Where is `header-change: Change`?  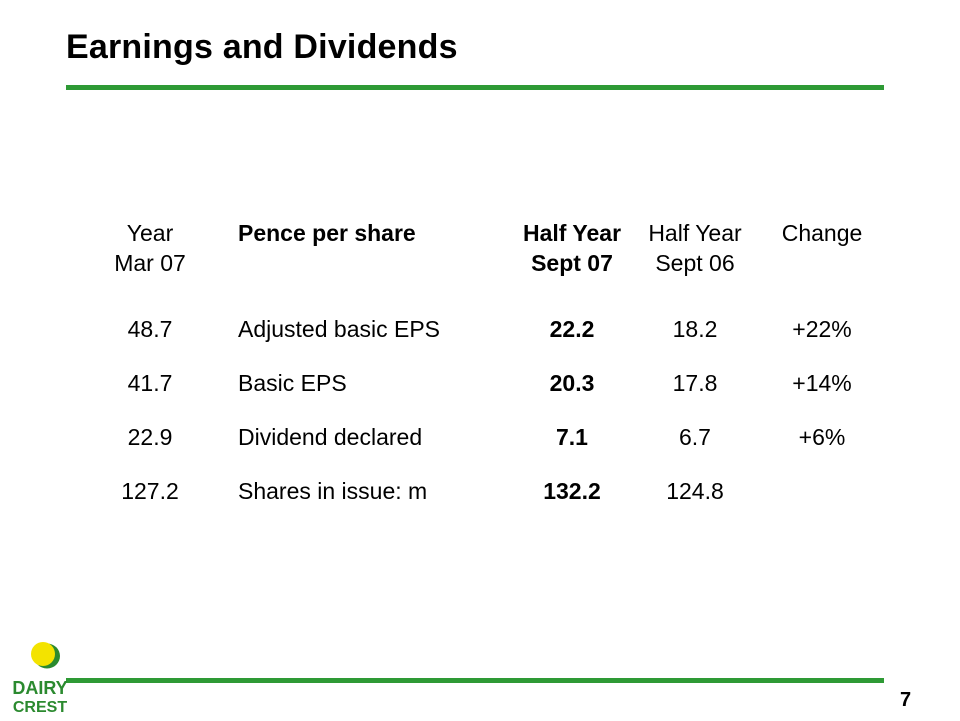 header-change: Change is located at coordinates (822, 233).